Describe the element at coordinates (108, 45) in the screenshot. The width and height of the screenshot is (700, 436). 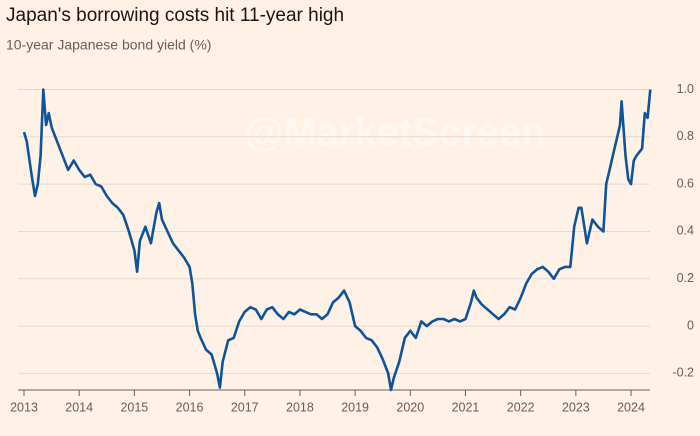
I see `chart-subtitle: 10-year Japanese bond yield (%)` at that location.